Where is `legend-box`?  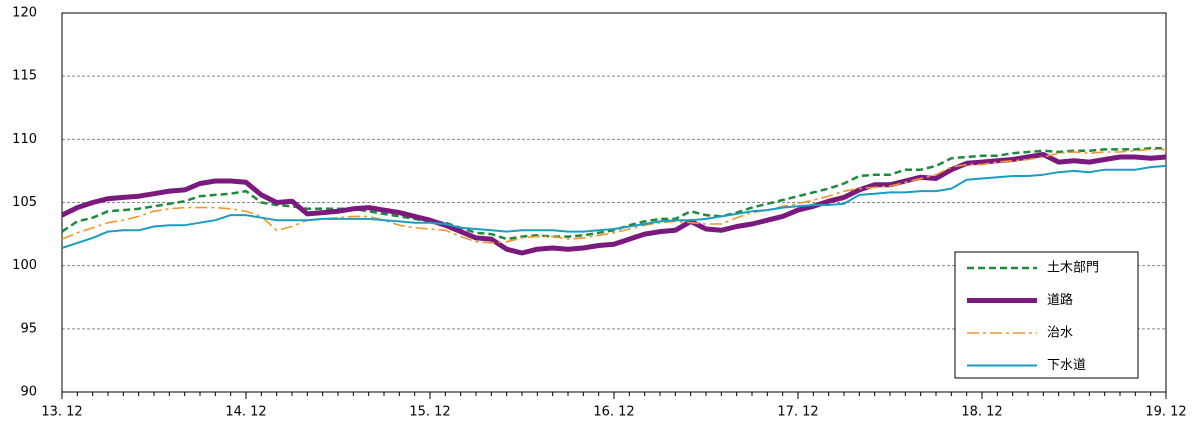 legend-box is located at coordinates (1046, 315).